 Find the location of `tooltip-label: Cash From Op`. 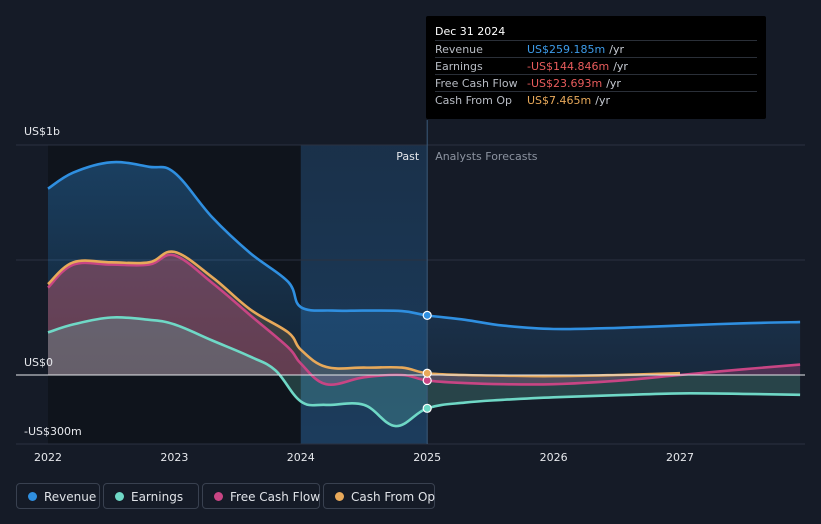

tooltip-label: Cash From Op is located at coordinates (474, 100).